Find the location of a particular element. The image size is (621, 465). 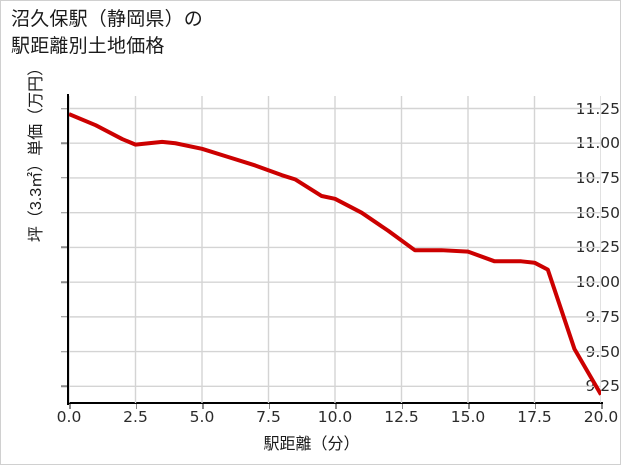

x-tick-label: 15.0 is located at coordinates (468, 417).